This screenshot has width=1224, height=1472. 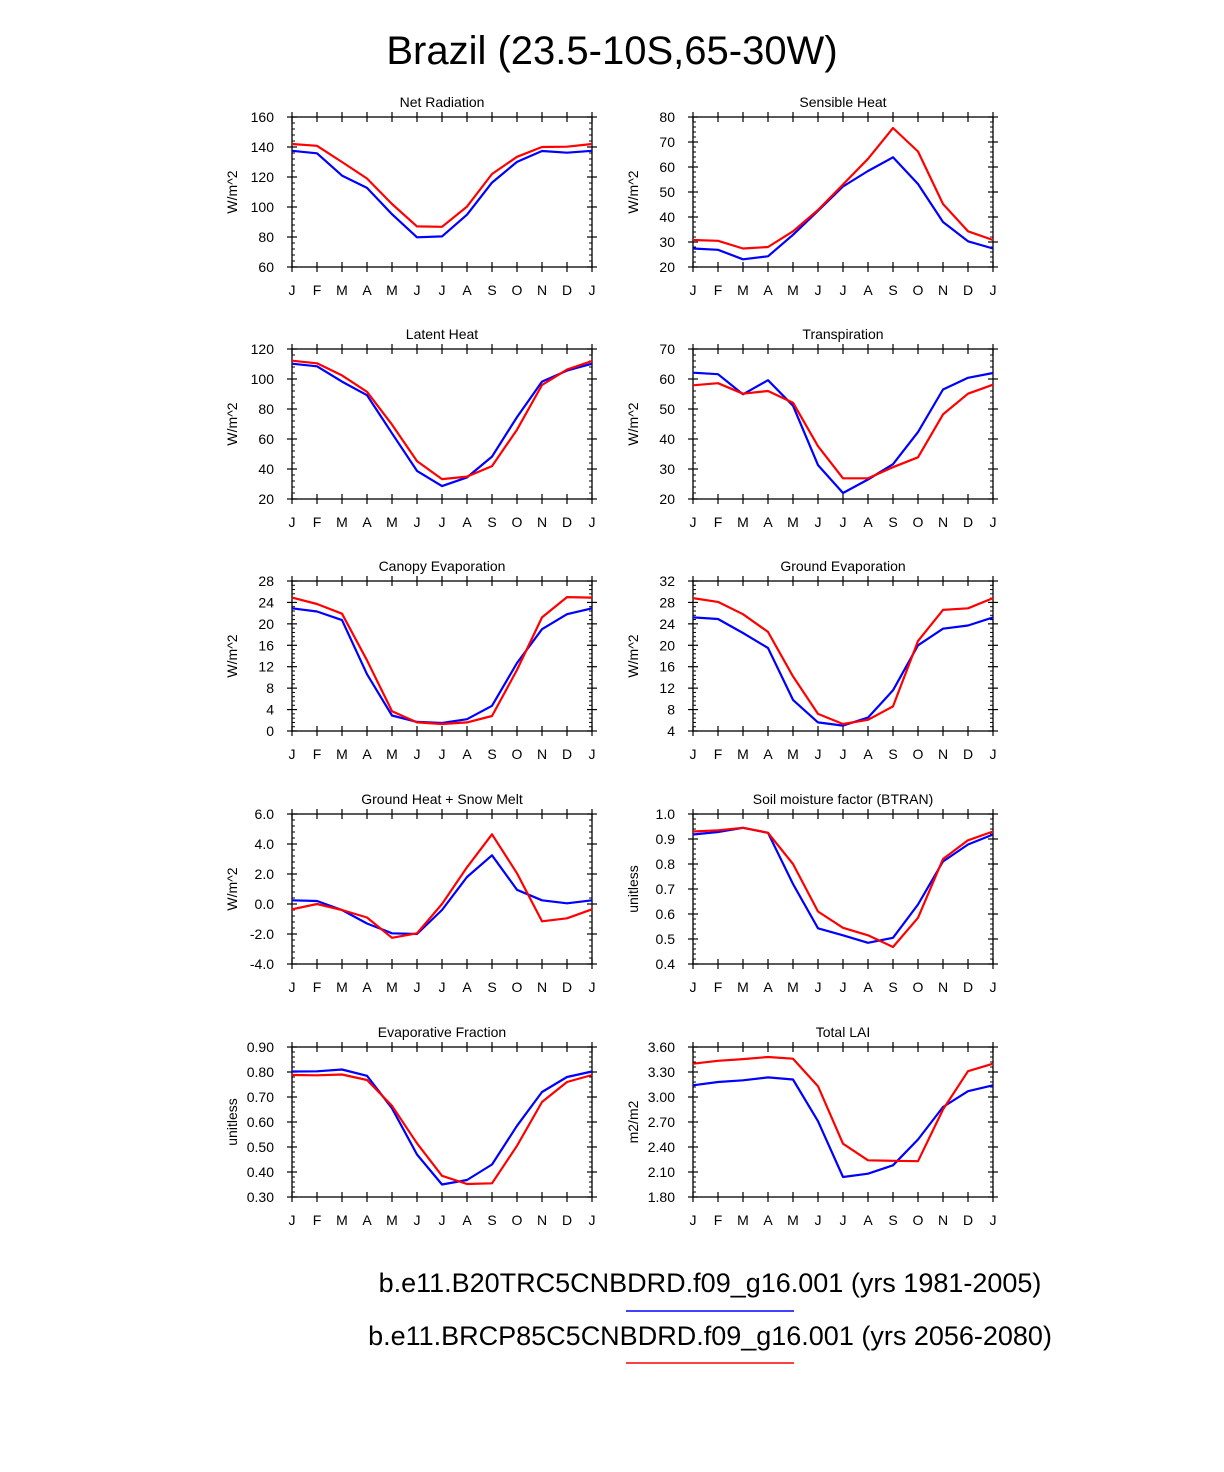 I want to click on y-tick-label: 28, so click(x=667, y=602).